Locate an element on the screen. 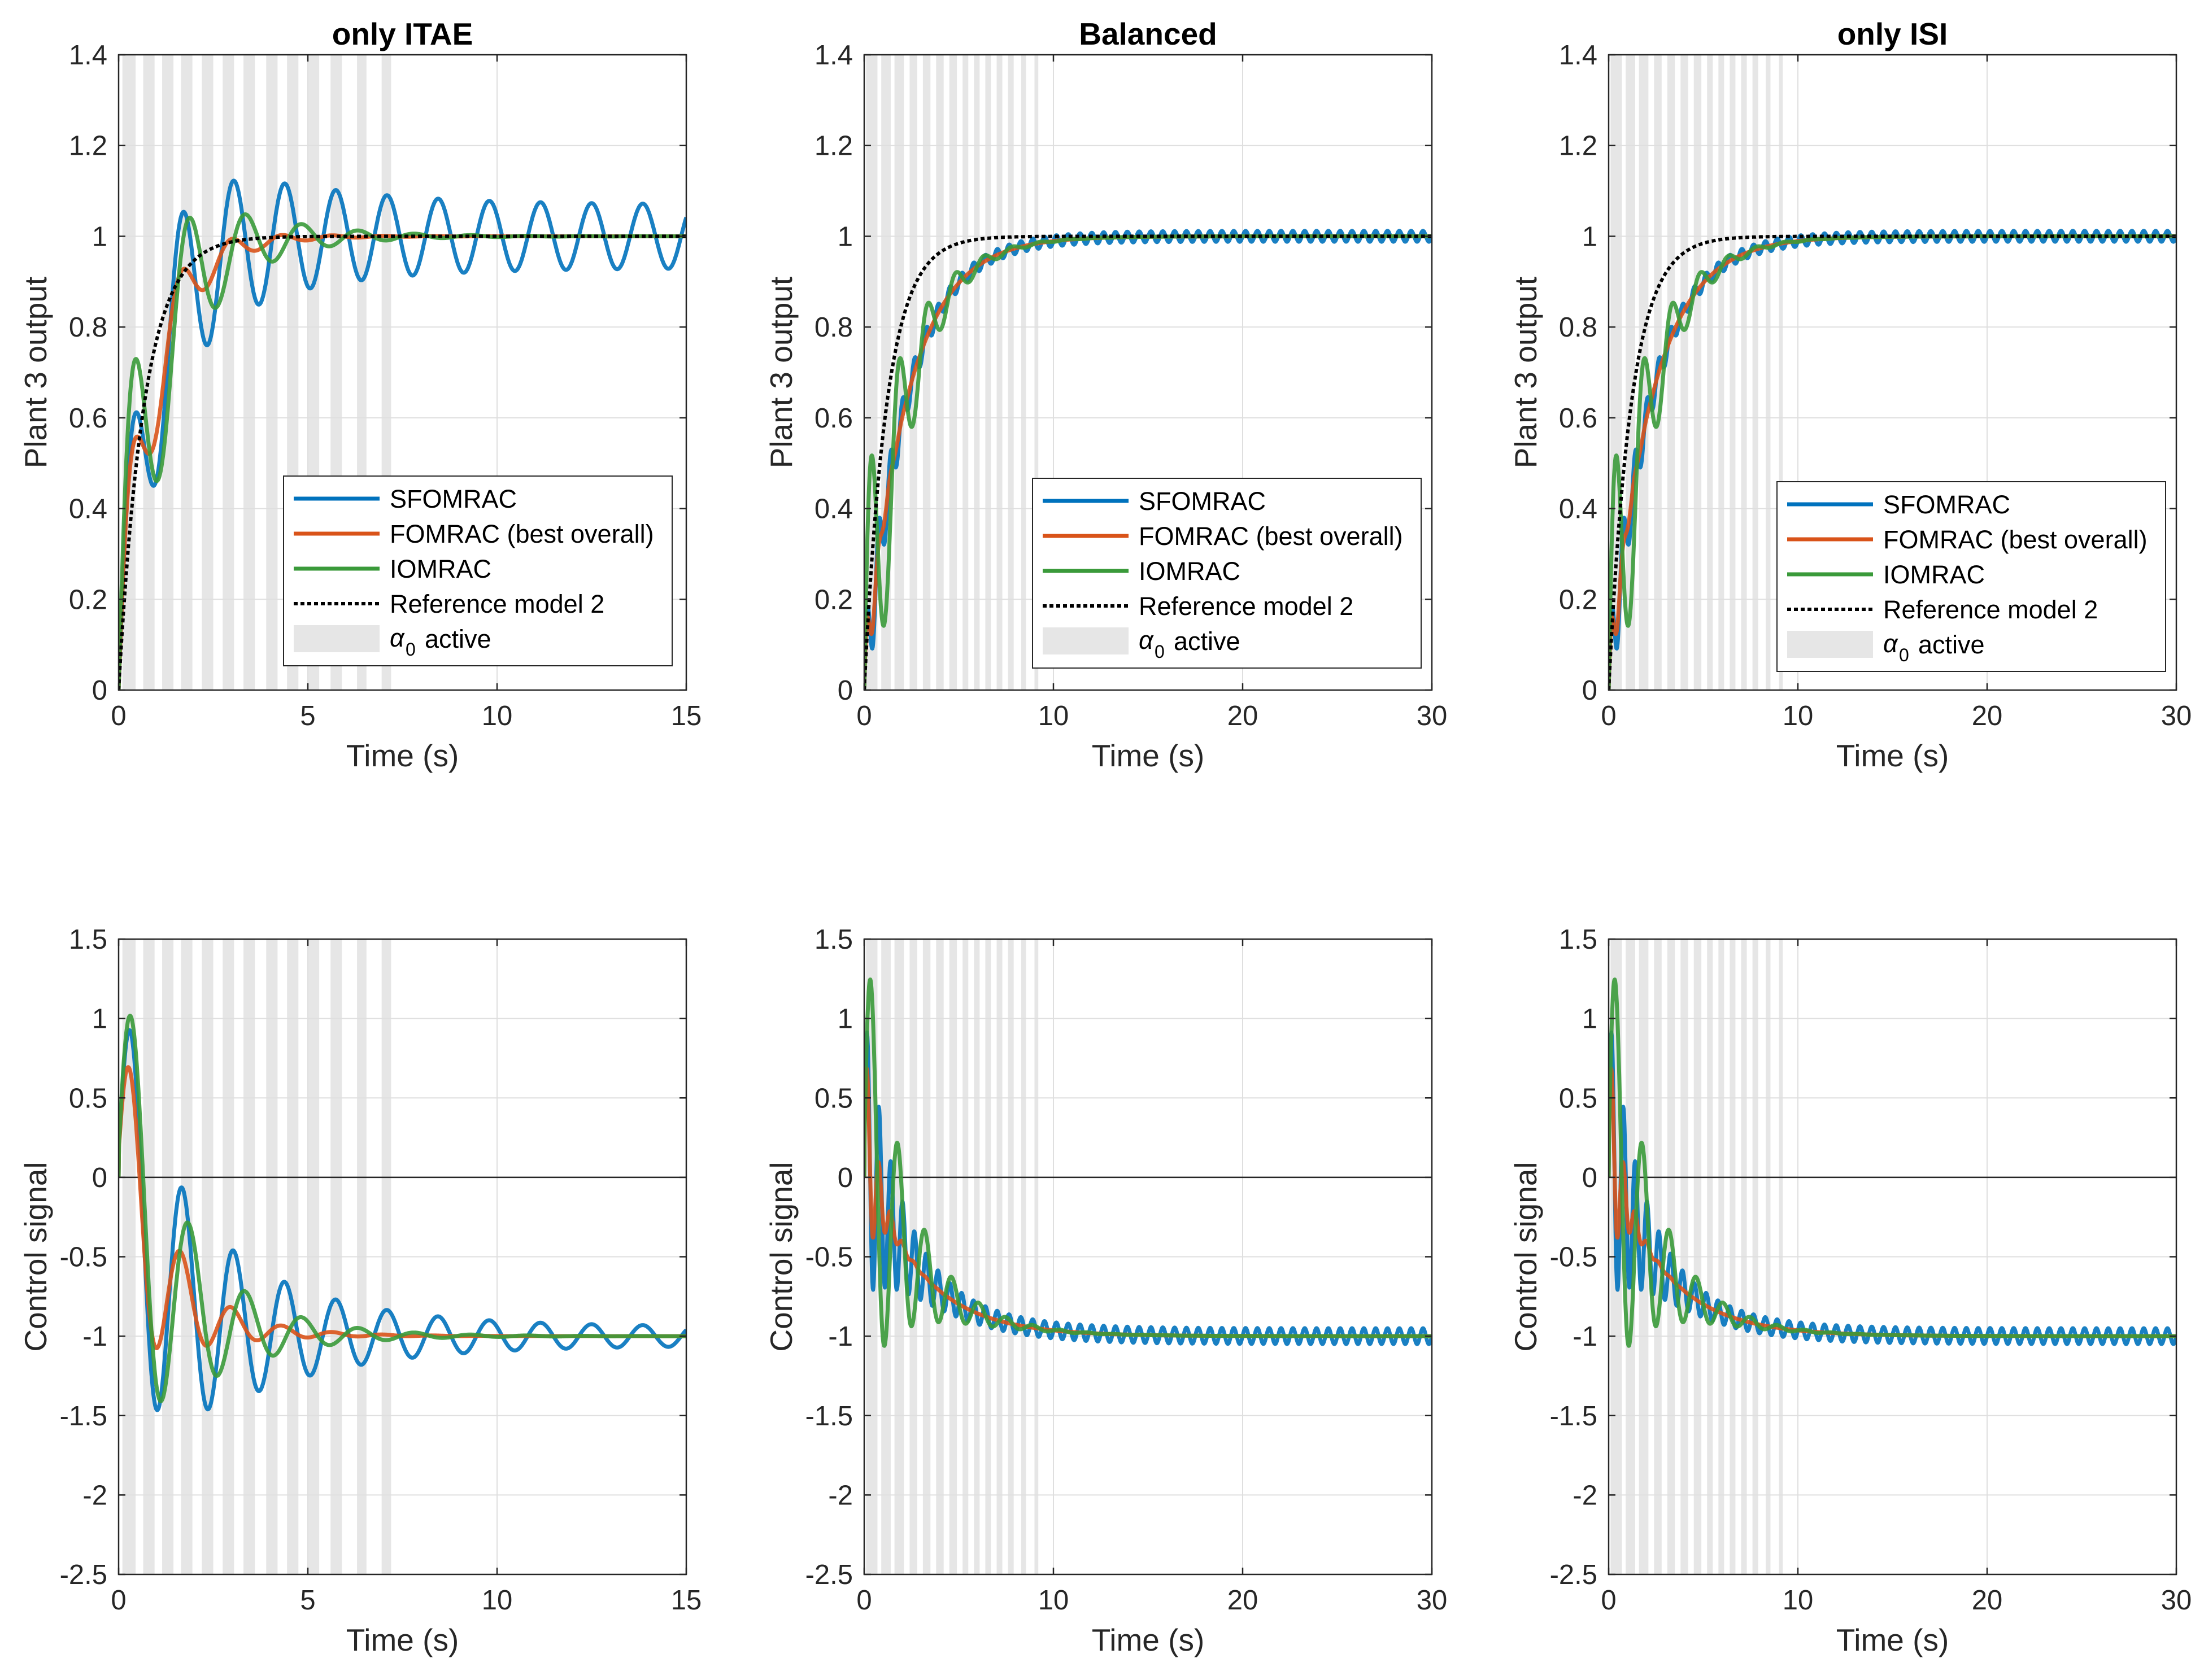 Image resolution: width=2204 pixels, height=1680 pixels. series-line-sfomrac is located at coordinates (402, 1220).